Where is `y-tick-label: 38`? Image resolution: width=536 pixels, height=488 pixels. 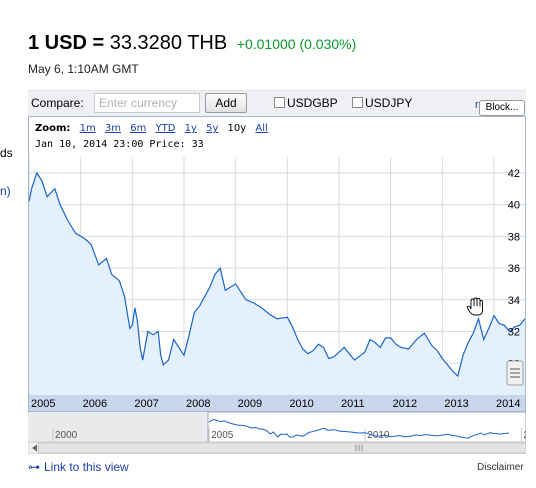
y-tick-label: 38 is located at coordinates (514, 237).